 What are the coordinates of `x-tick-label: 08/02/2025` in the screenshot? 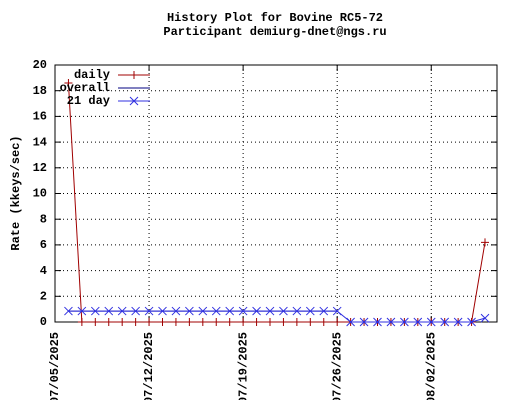 It's located at (431, 366).